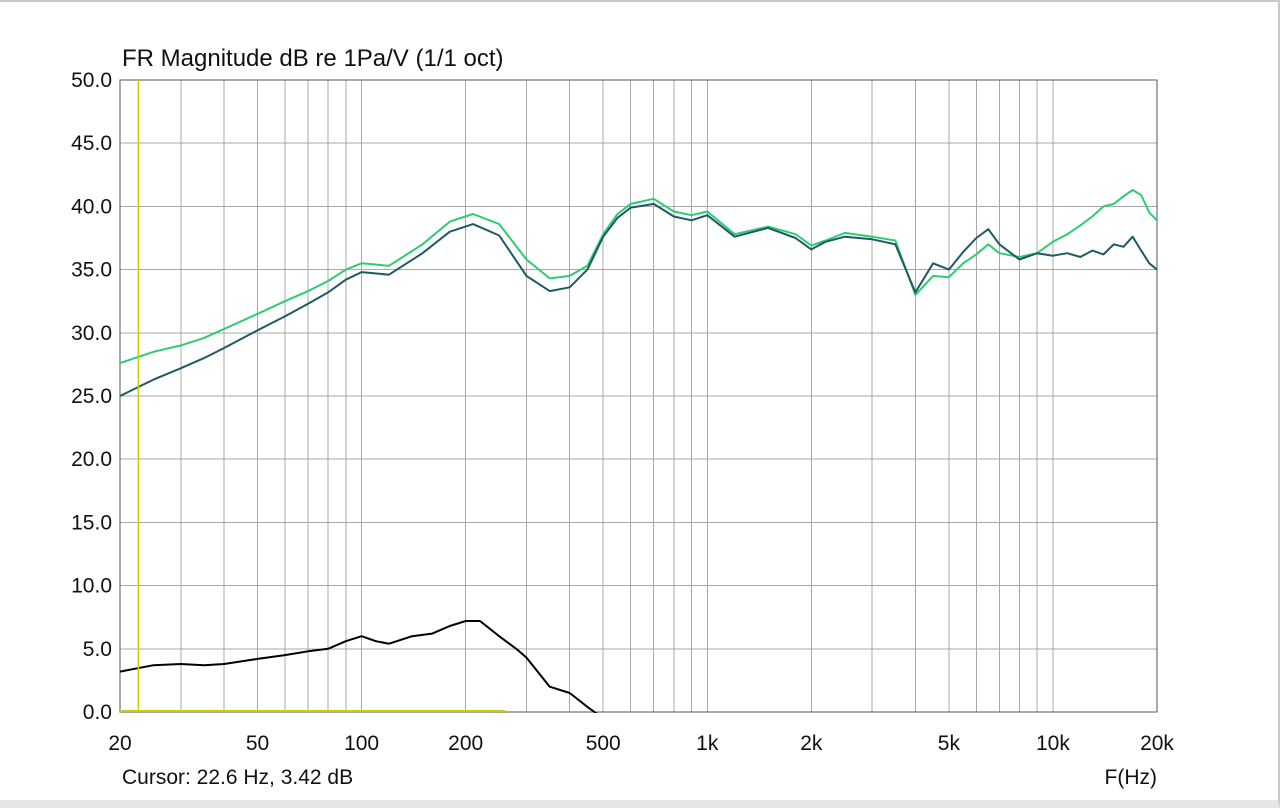 The width and height of the screenshot is (1280, 808). I want to click on x-tick-label: 20k, so click(1157, 743).